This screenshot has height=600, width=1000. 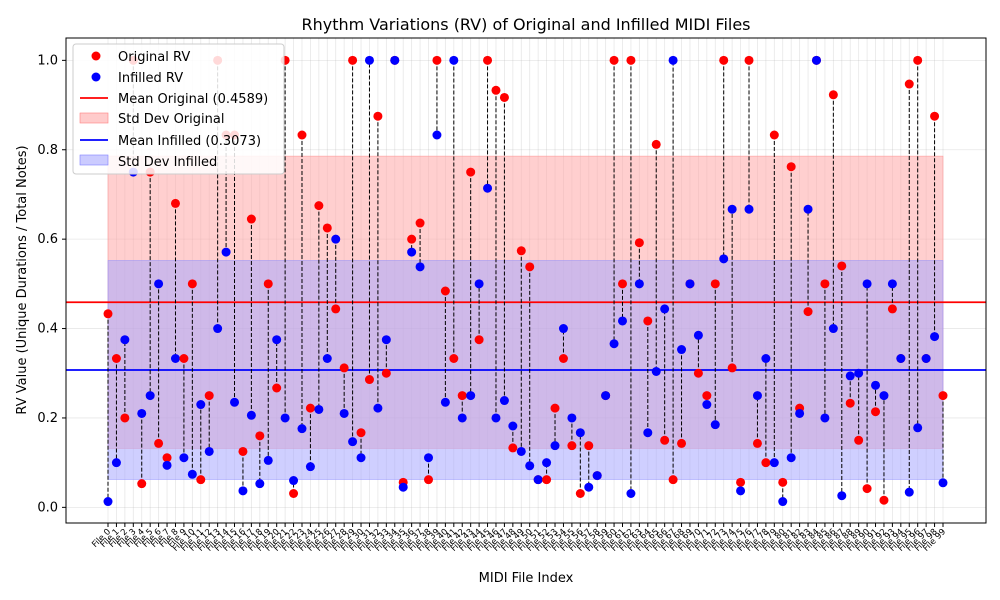 What do you see at coordinates (178, 109) in the screenshot?
I see `legend-box` at bounding box center [178, 109].